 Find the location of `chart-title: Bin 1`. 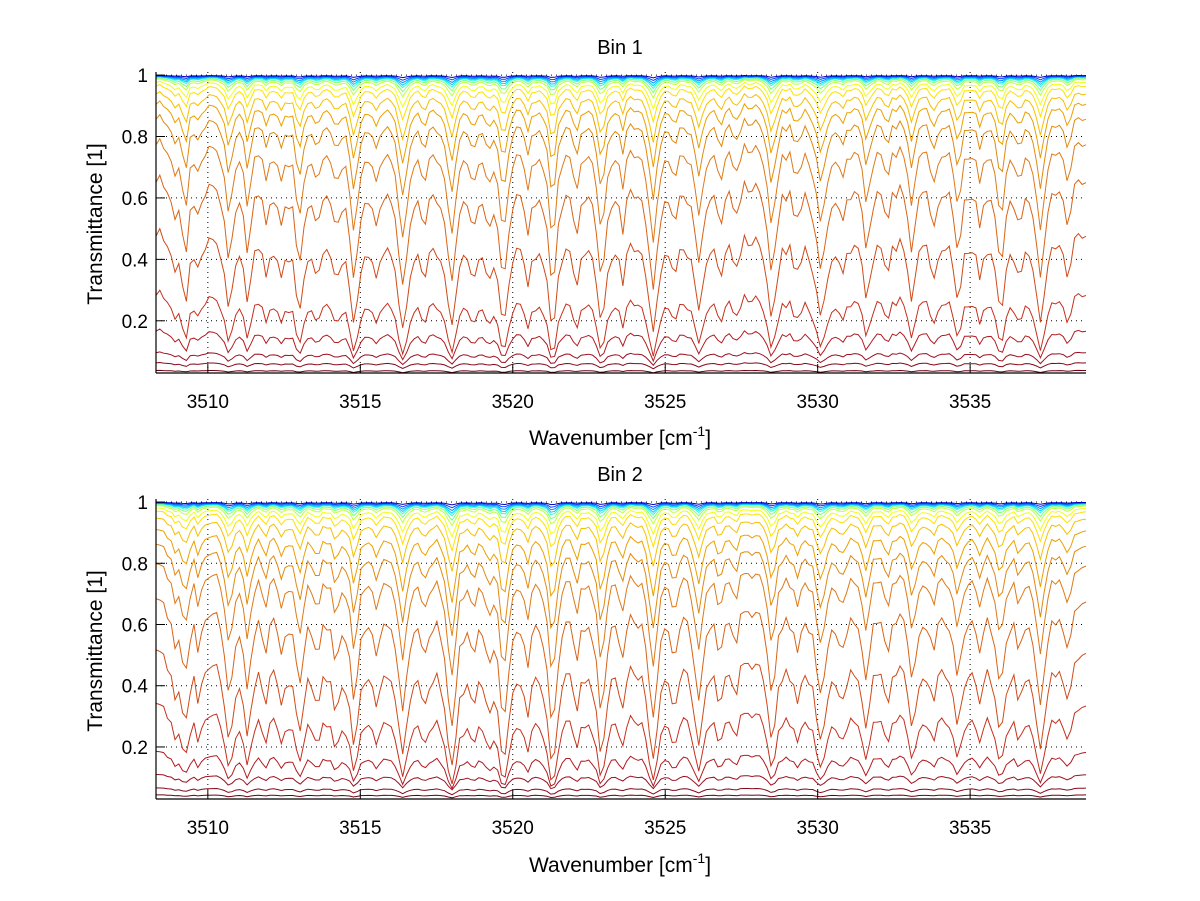

chart-title: Bin 1 is located at coordinates (620, 48).